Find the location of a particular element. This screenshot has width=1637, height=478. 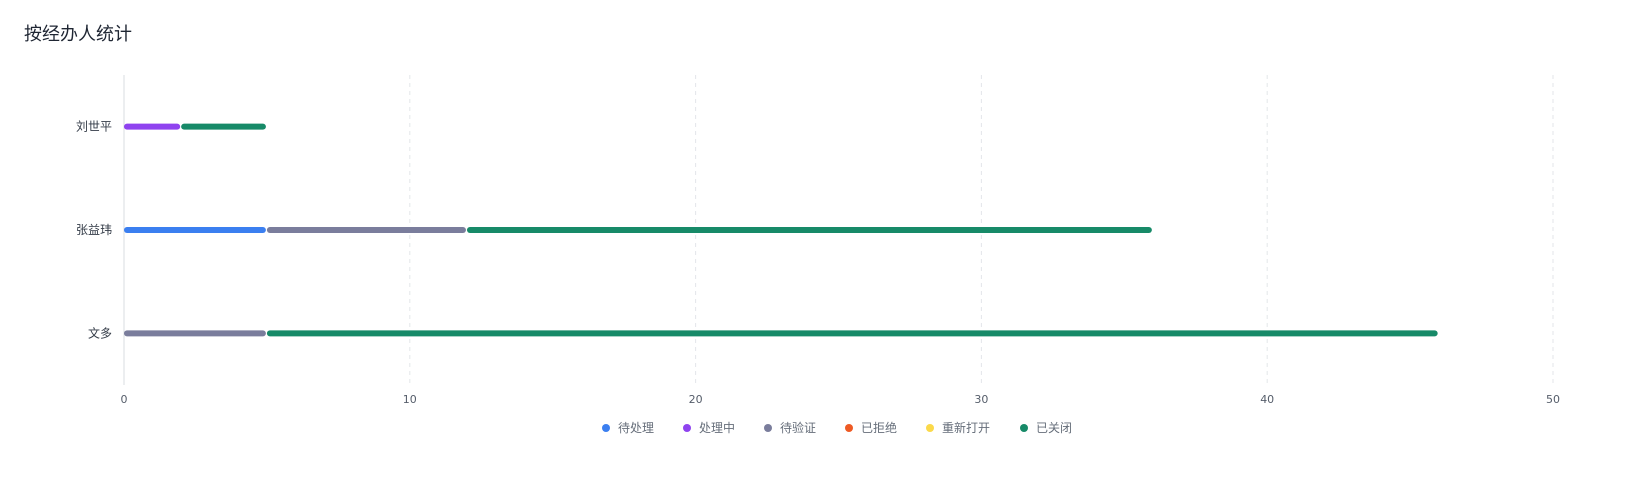

x-tick-label: 0 is located at coordinates (124, 399).